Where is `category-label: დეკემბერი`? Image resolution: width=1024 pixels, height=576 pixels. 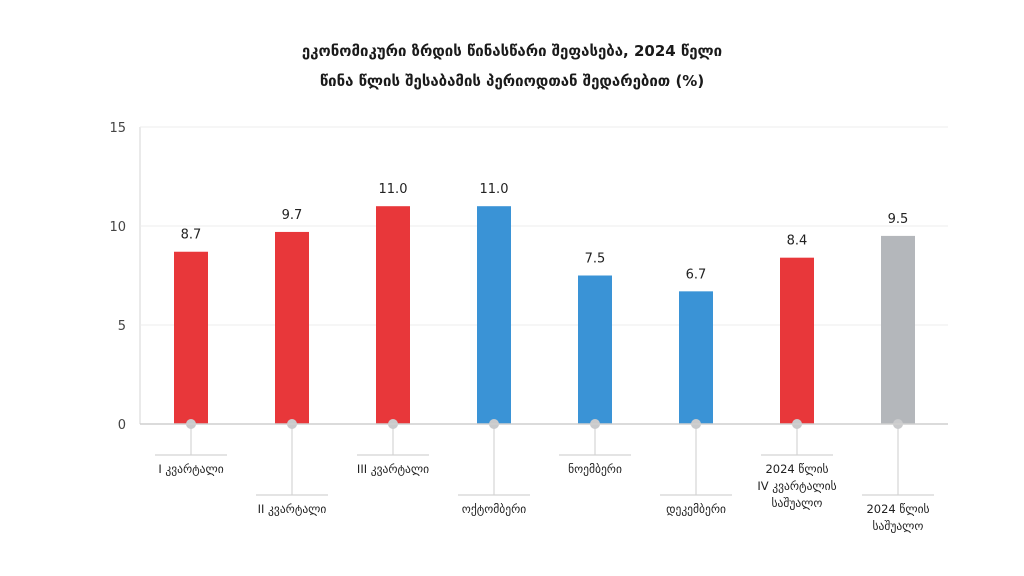
category-label: დეკემბერი is located at coordinates (696, 509).